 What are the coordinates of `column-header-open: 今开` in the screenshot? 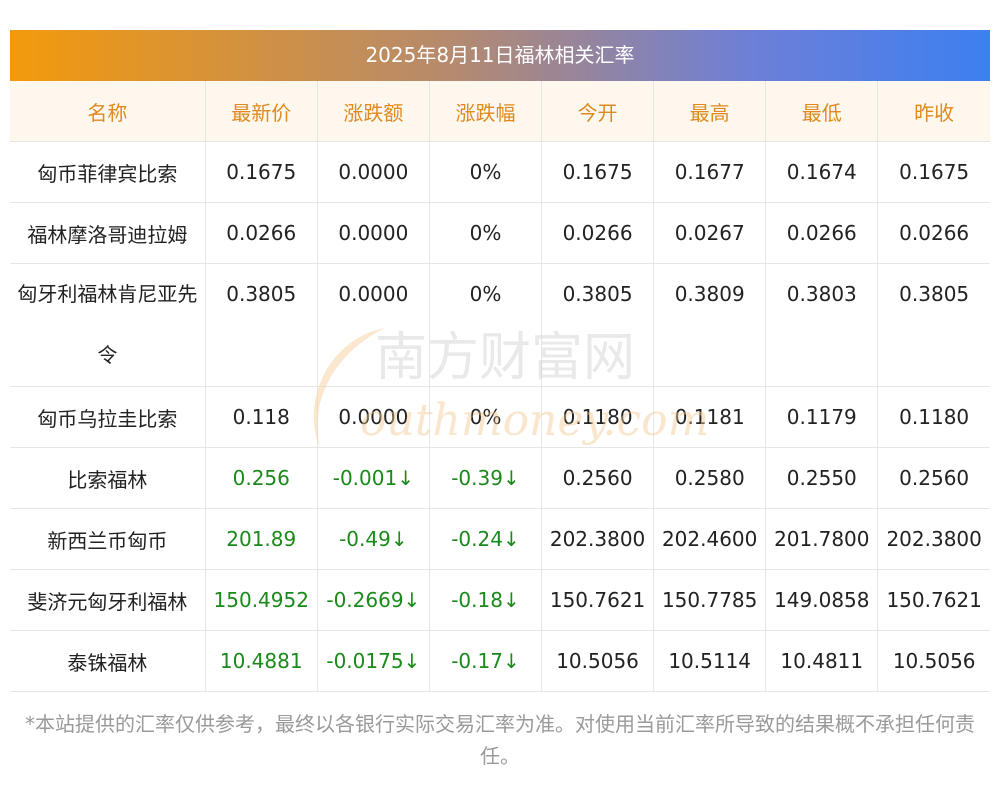 It's located at (597, 111).